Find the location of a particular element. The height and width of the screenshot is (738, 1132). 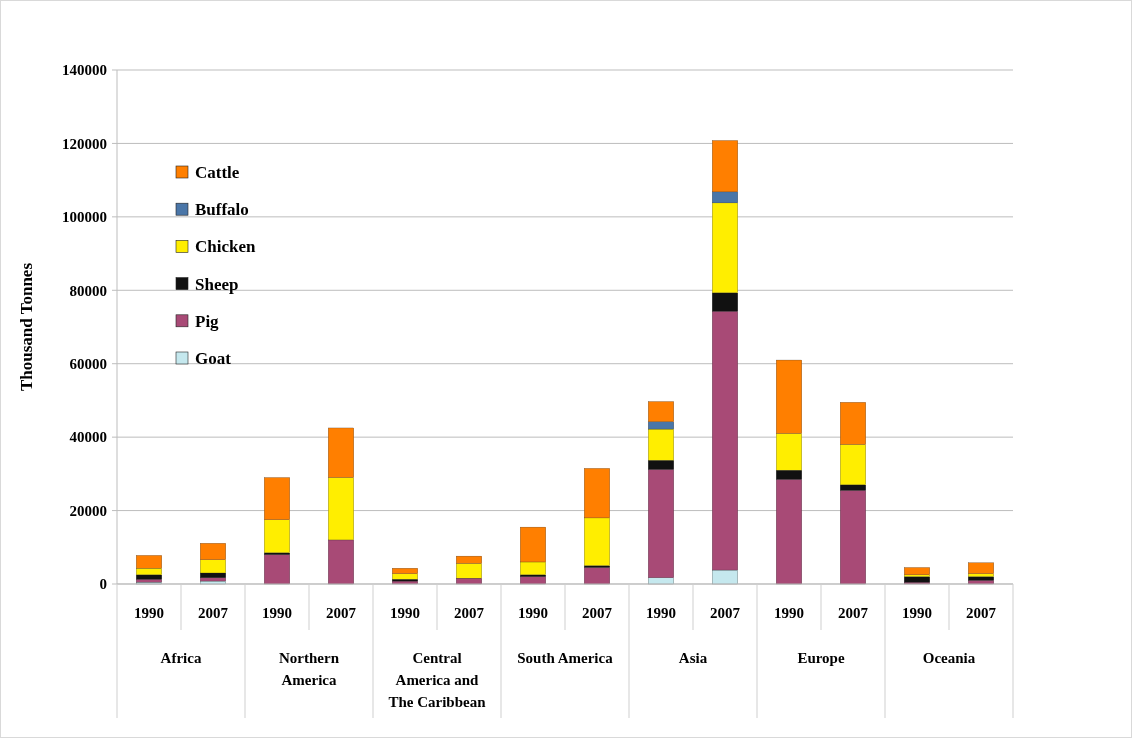

legend-label: Cattle is located at coordinates (217, 172).